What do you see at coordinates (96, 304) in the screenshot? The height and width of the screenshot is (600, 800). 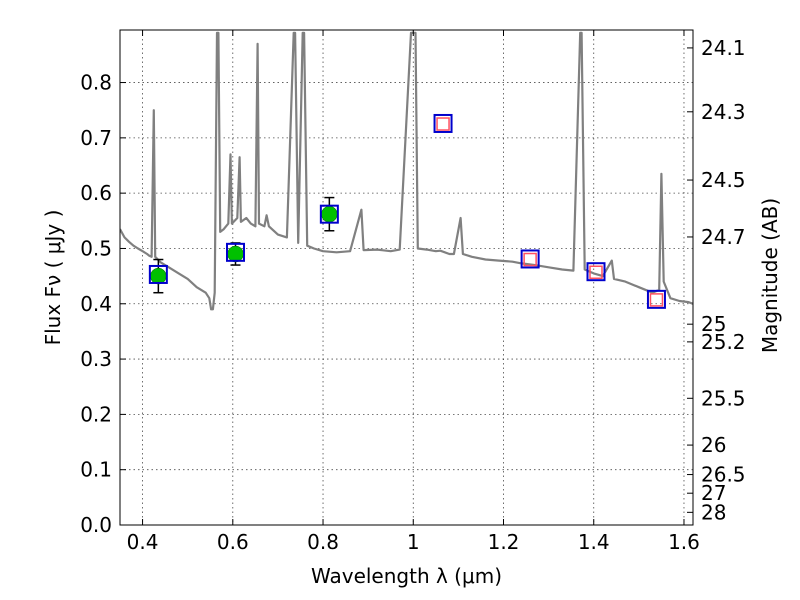 I see `y-tick-label: 0.4` at bounding box center [96, 304].